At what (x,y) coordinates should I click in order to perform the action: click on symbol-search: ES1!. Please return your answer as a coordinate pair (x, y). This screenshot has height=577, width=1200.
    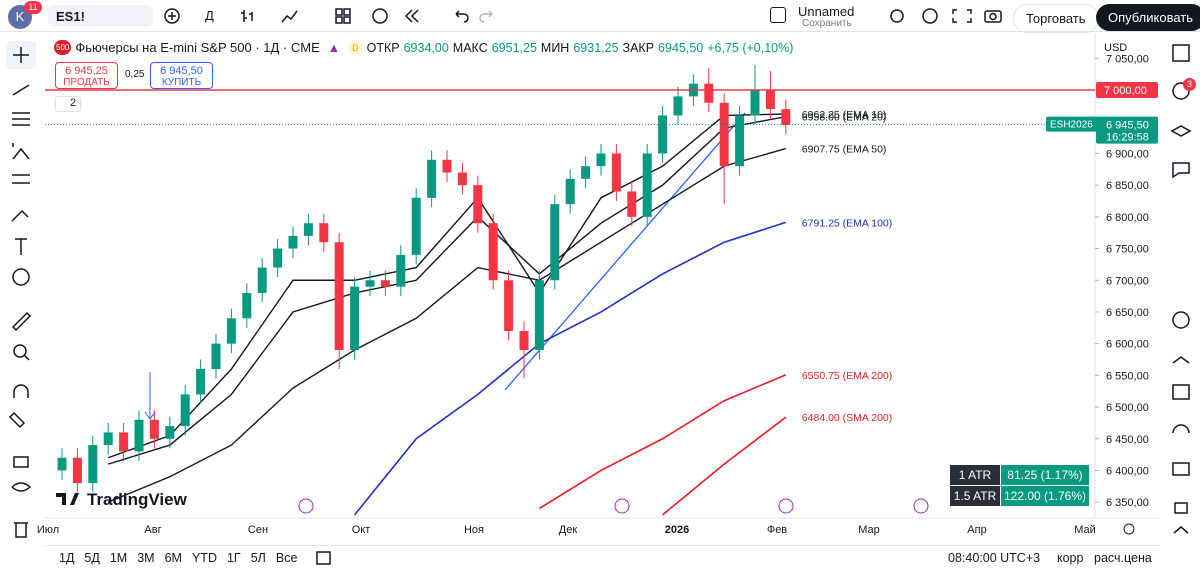
    Looking at the image, I should click on (100, 16).